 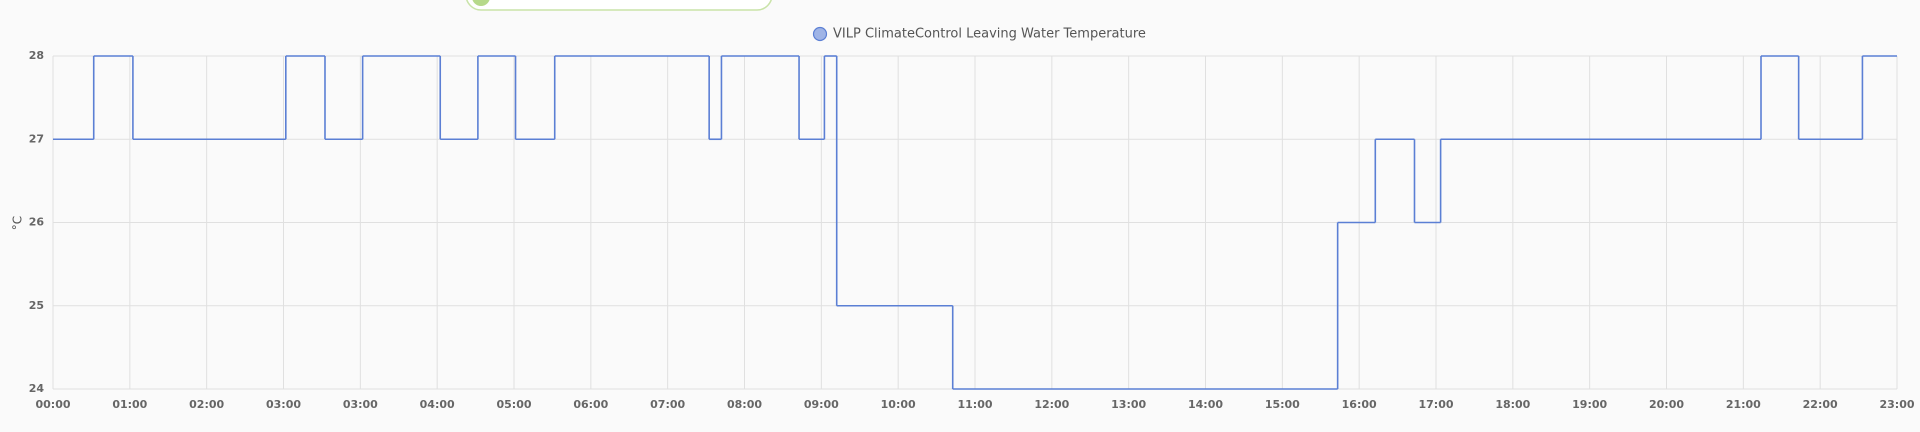 What do you see at coordinates (1666, 404) in the screenshot?
I see `x-tick-label: 20:00` at bounding box center [1666, 404].